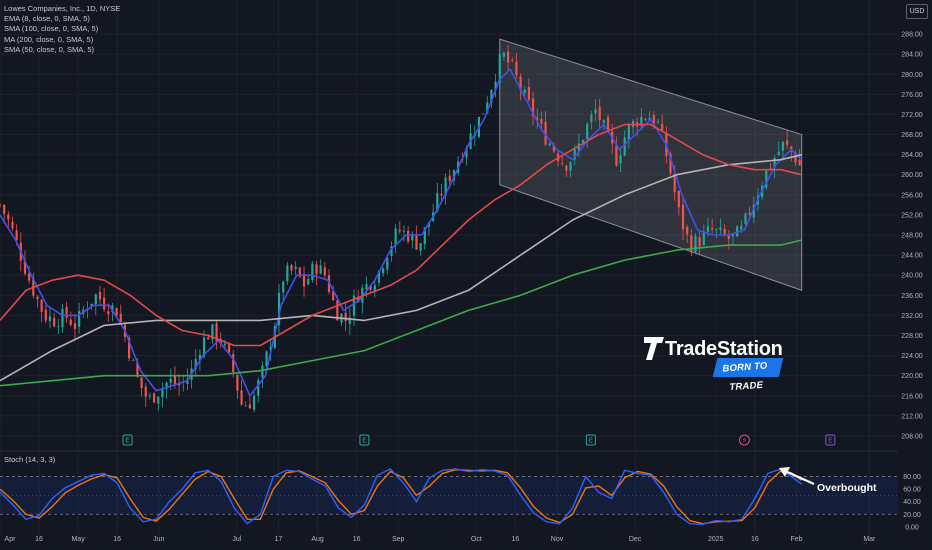 This screenshot has width=932, height=550. Describe the element at coordinates (796, 539) in the screenshot. I see `time-tick-label: Feb` at that location.